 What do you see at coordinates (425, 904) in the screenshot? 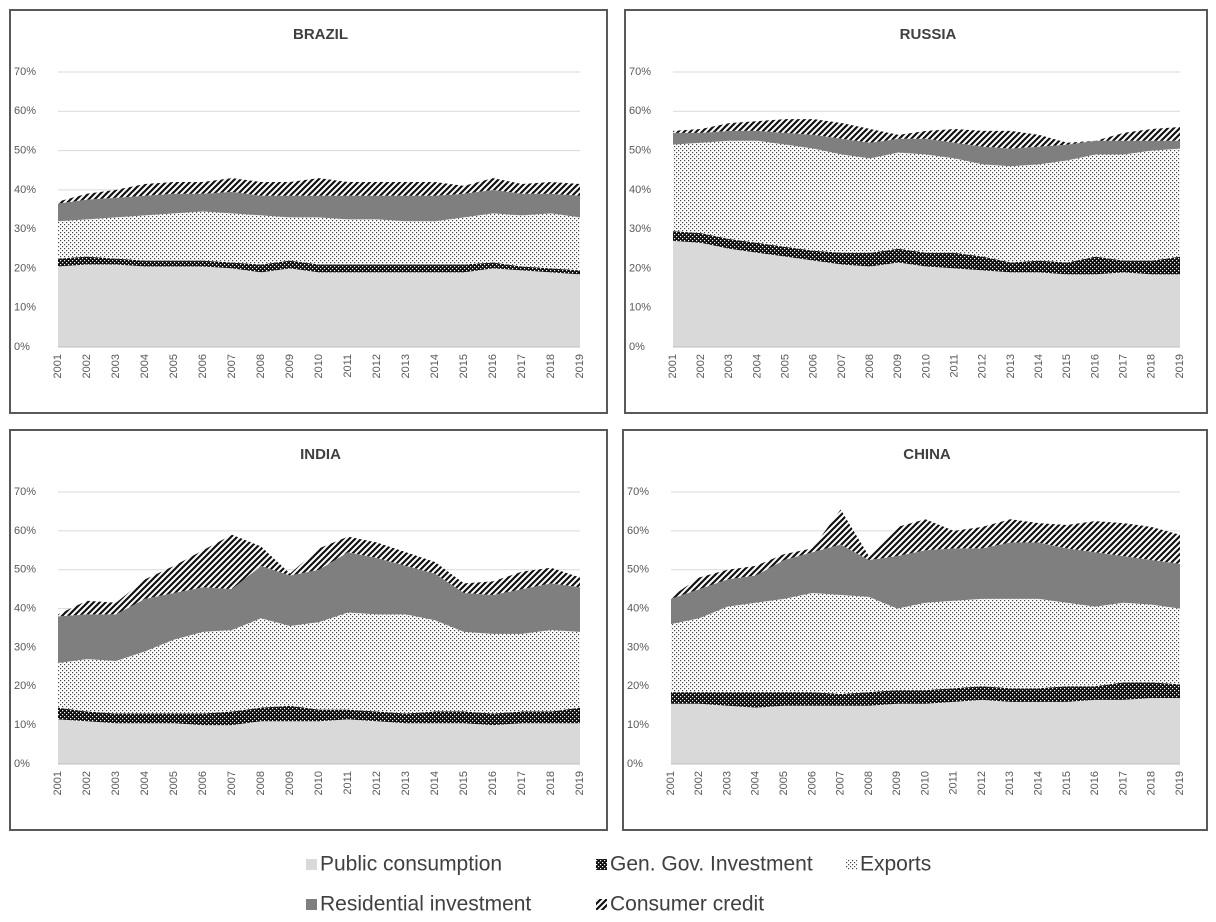
I see `legend-label: Residential investment` at bounding box center [425, 904].